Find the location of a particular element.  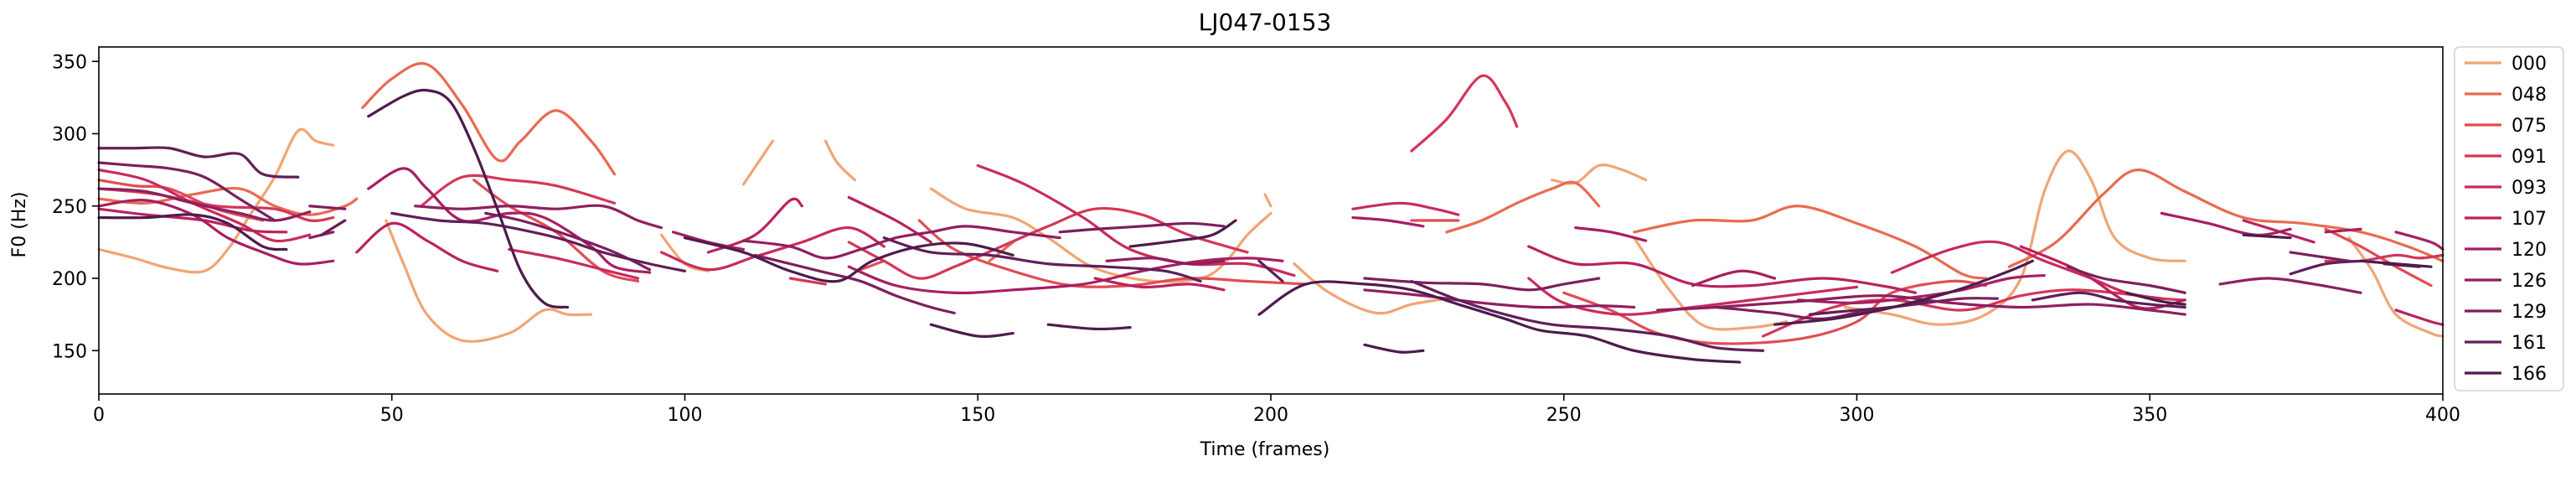

legend-label: 126 is located at coordinates (2529, 281).